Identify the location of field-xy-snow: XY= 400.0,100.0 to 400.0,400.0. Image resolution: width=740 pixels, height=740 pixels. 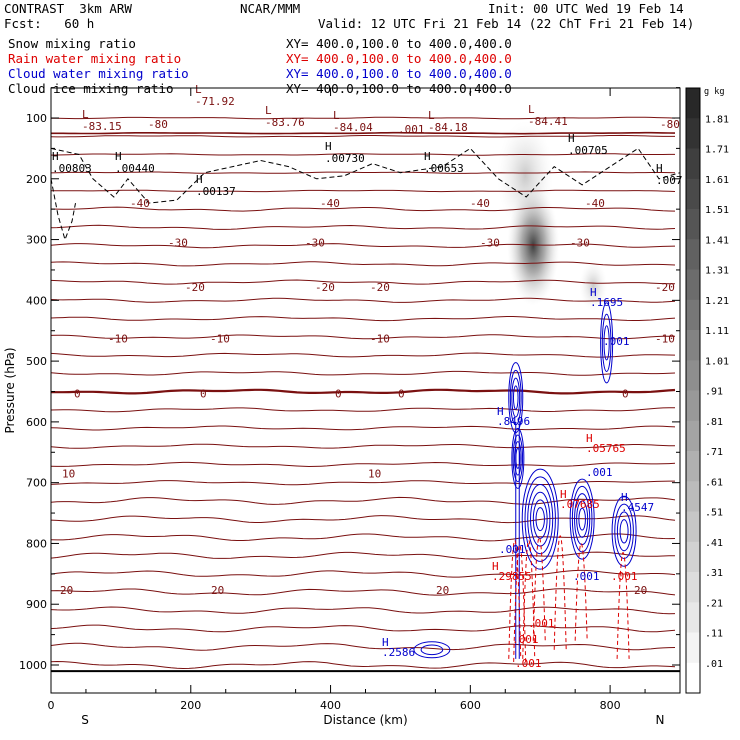
(399, 43).